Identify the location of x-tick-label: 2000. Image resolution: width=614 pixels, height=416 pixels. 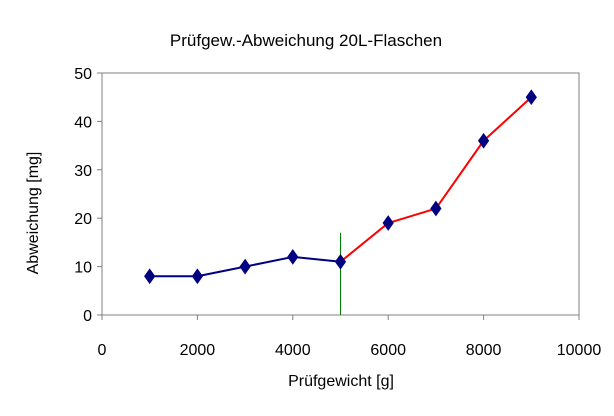
(198, 350).